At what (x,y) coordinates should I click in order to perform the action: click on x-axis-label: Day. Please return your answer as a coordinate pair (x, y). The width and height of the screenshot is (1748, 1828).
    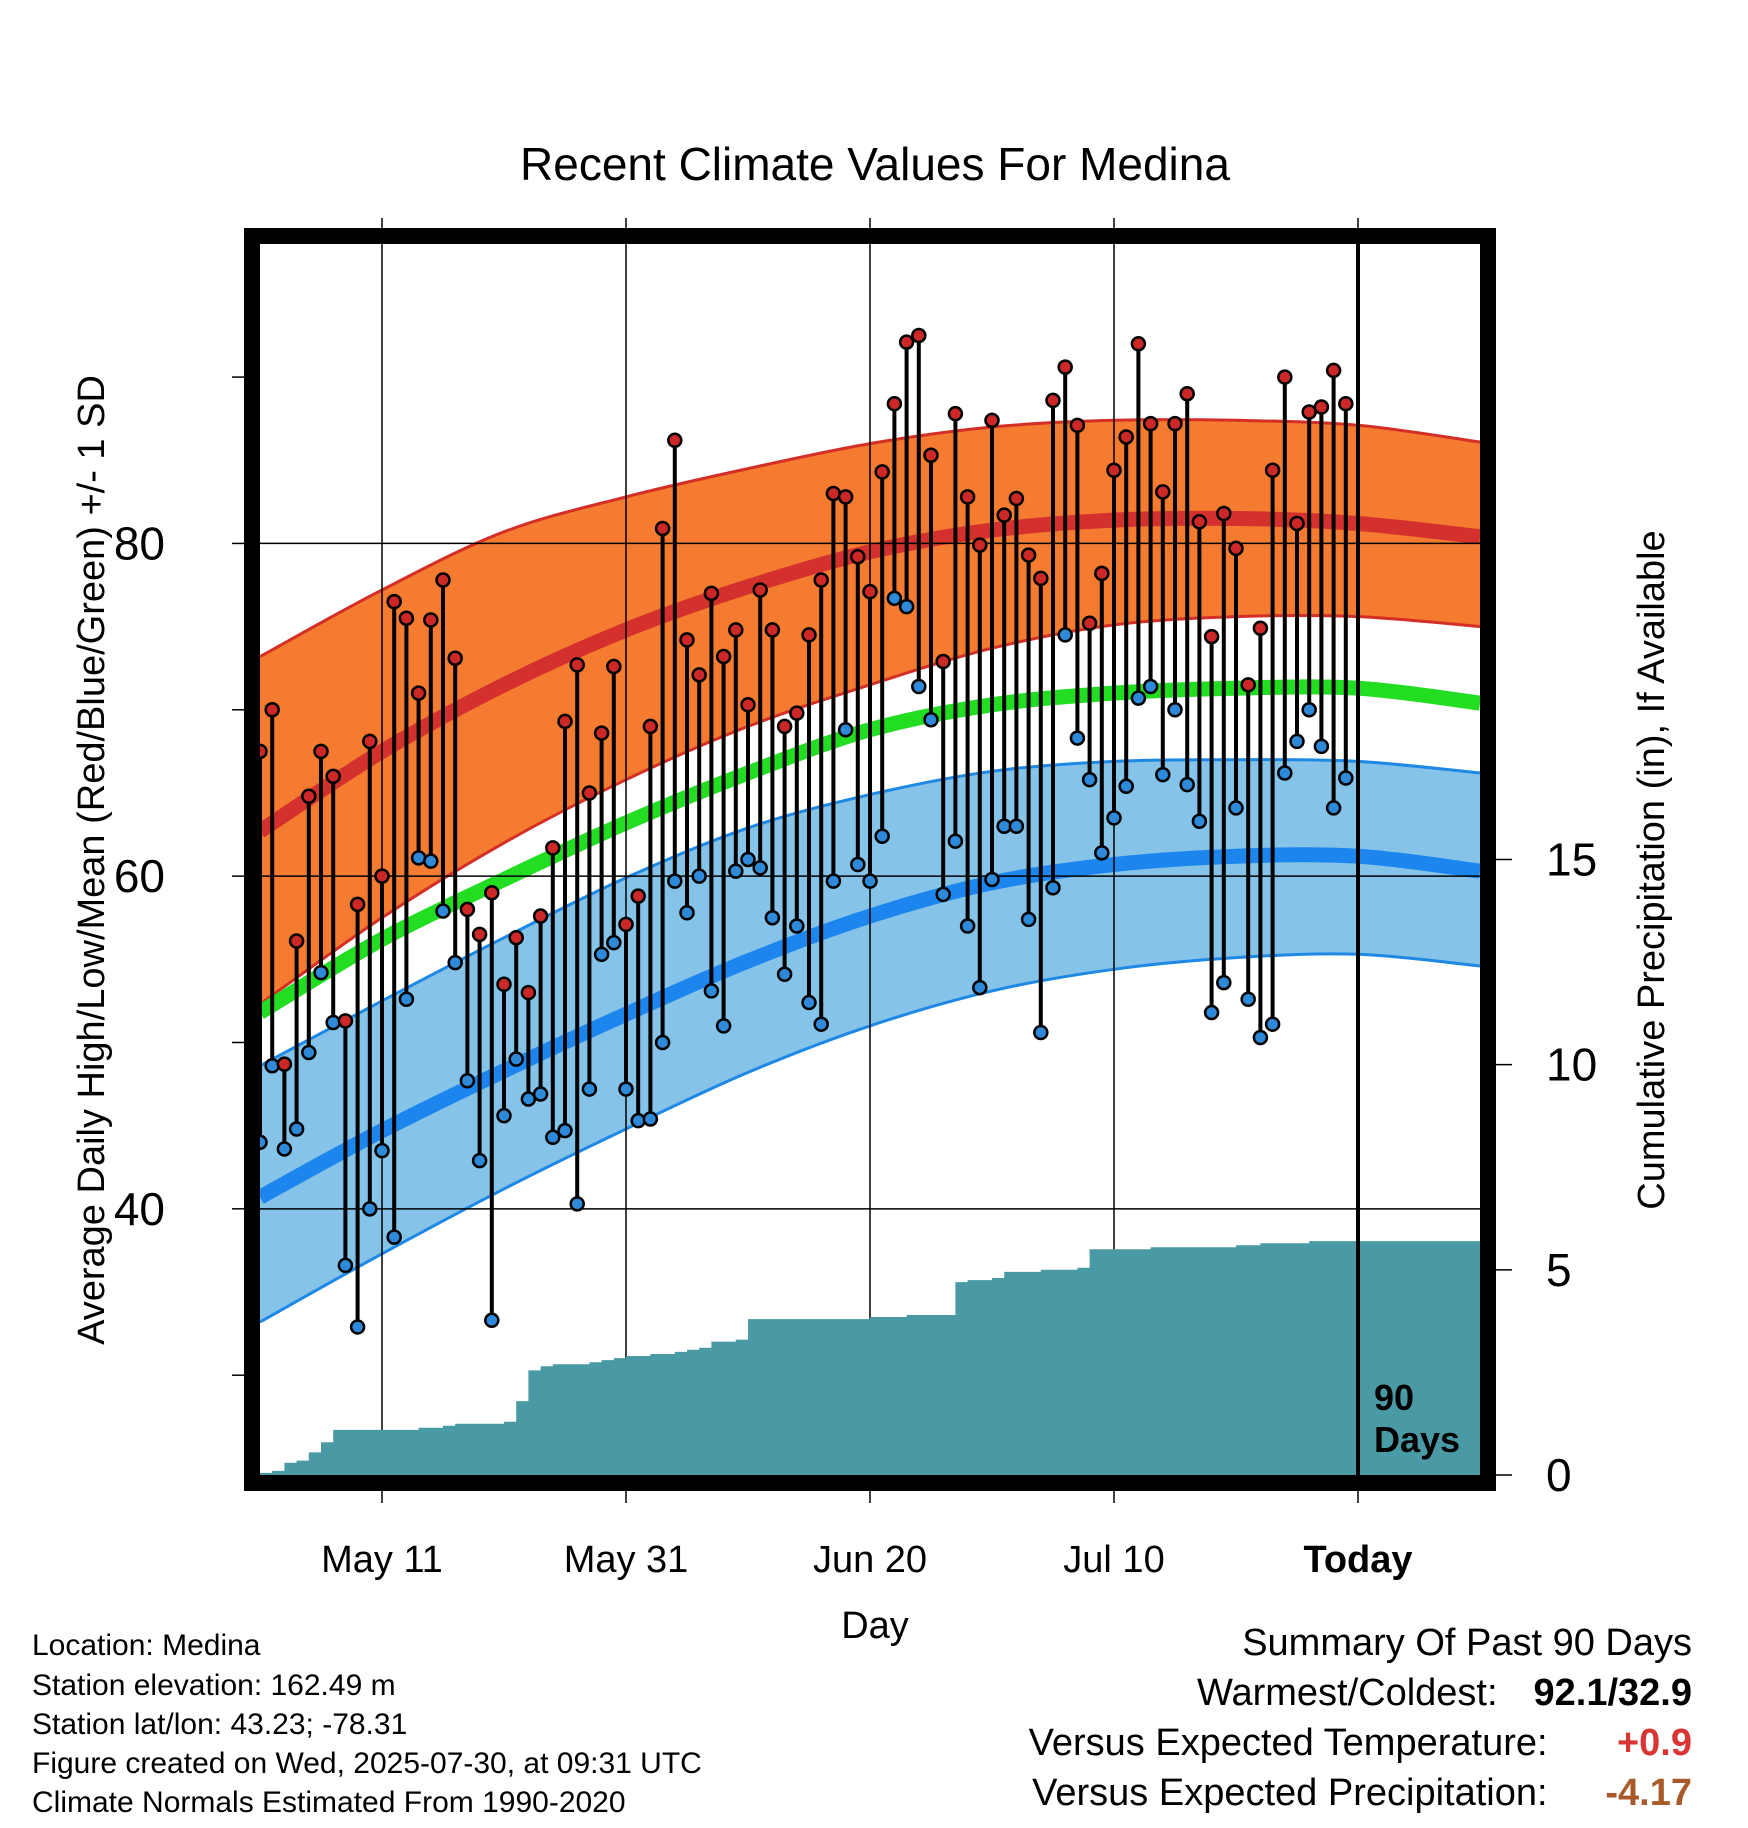
    Looking at the image, I should click on (875, 1626).